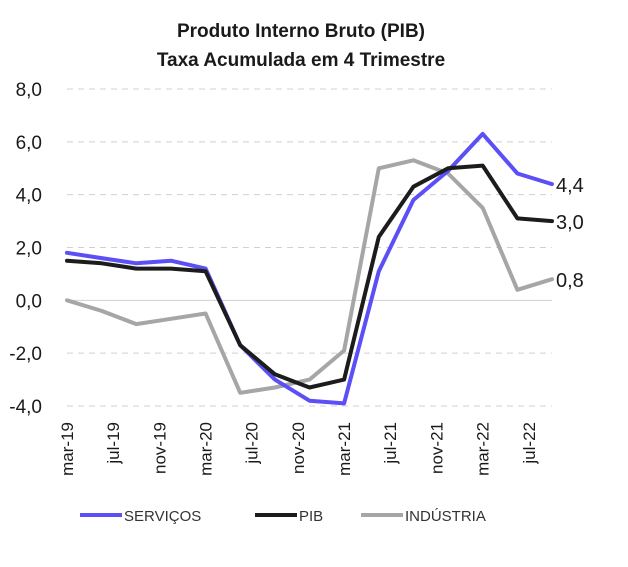 Image resolution: width=628 pixels, height=567 pixels. What do you see at coordinates (570, 281) in the screenshot?
I see `end-label: 0,8` at bounding box center [570, 281].